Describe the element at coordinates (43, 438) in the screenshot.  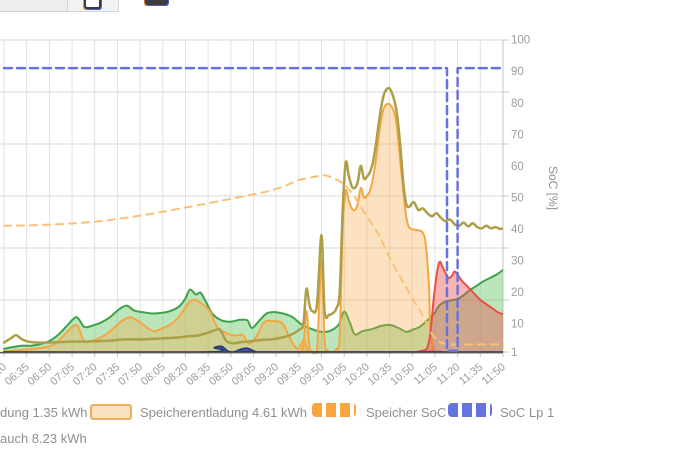
I see `legend-label-hausverbrauch: auch 8.23 kWh` at that location.